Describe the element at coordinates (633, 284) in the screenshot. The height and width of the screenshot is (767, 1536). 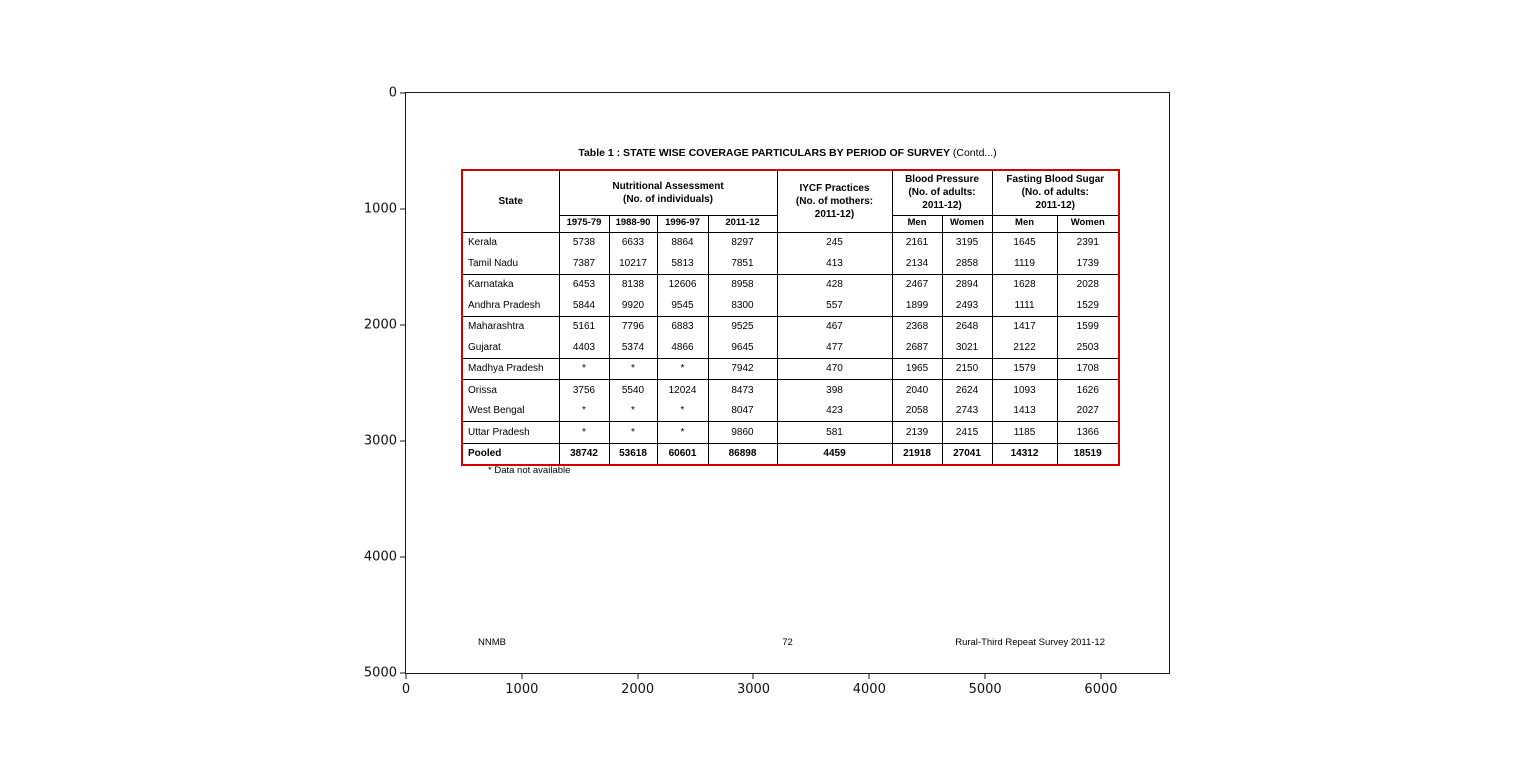
I see `value-cell: 8138` at that location.